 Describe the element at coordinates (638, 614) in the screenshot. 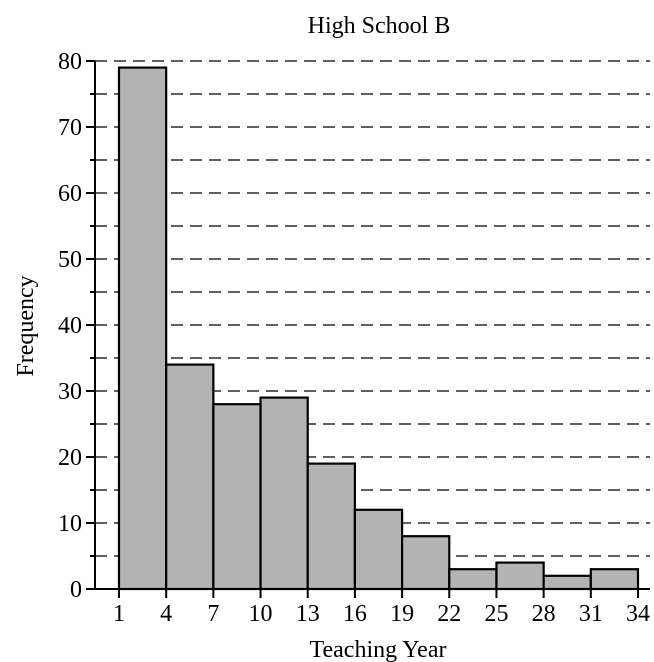

I see `x-tick-label: 34` at that location.